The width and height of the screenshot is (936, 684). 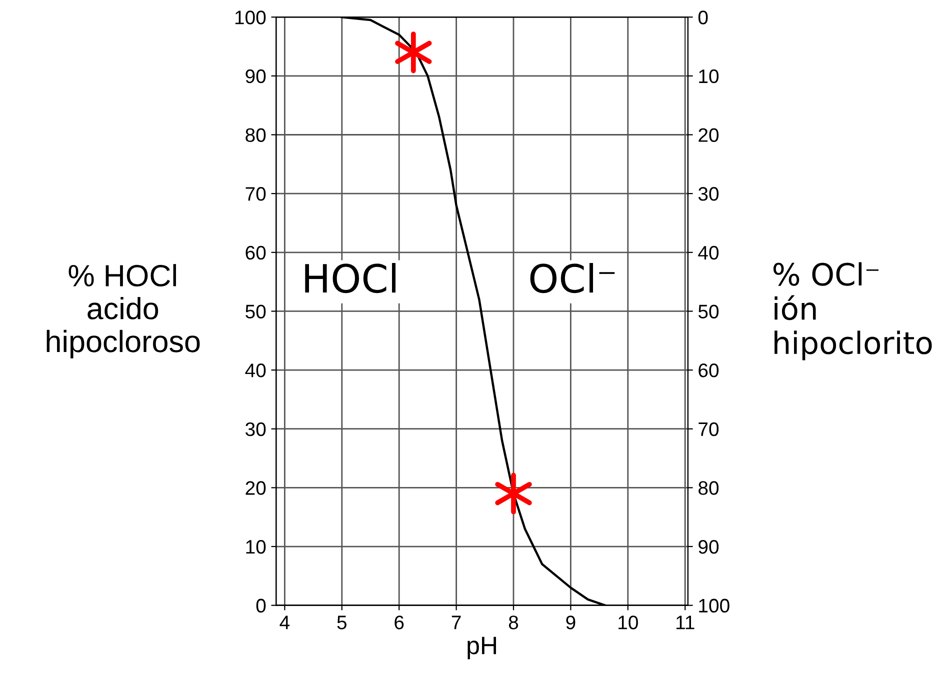 I want to click on x-tick-label: 10, so click(x=628, y=623).